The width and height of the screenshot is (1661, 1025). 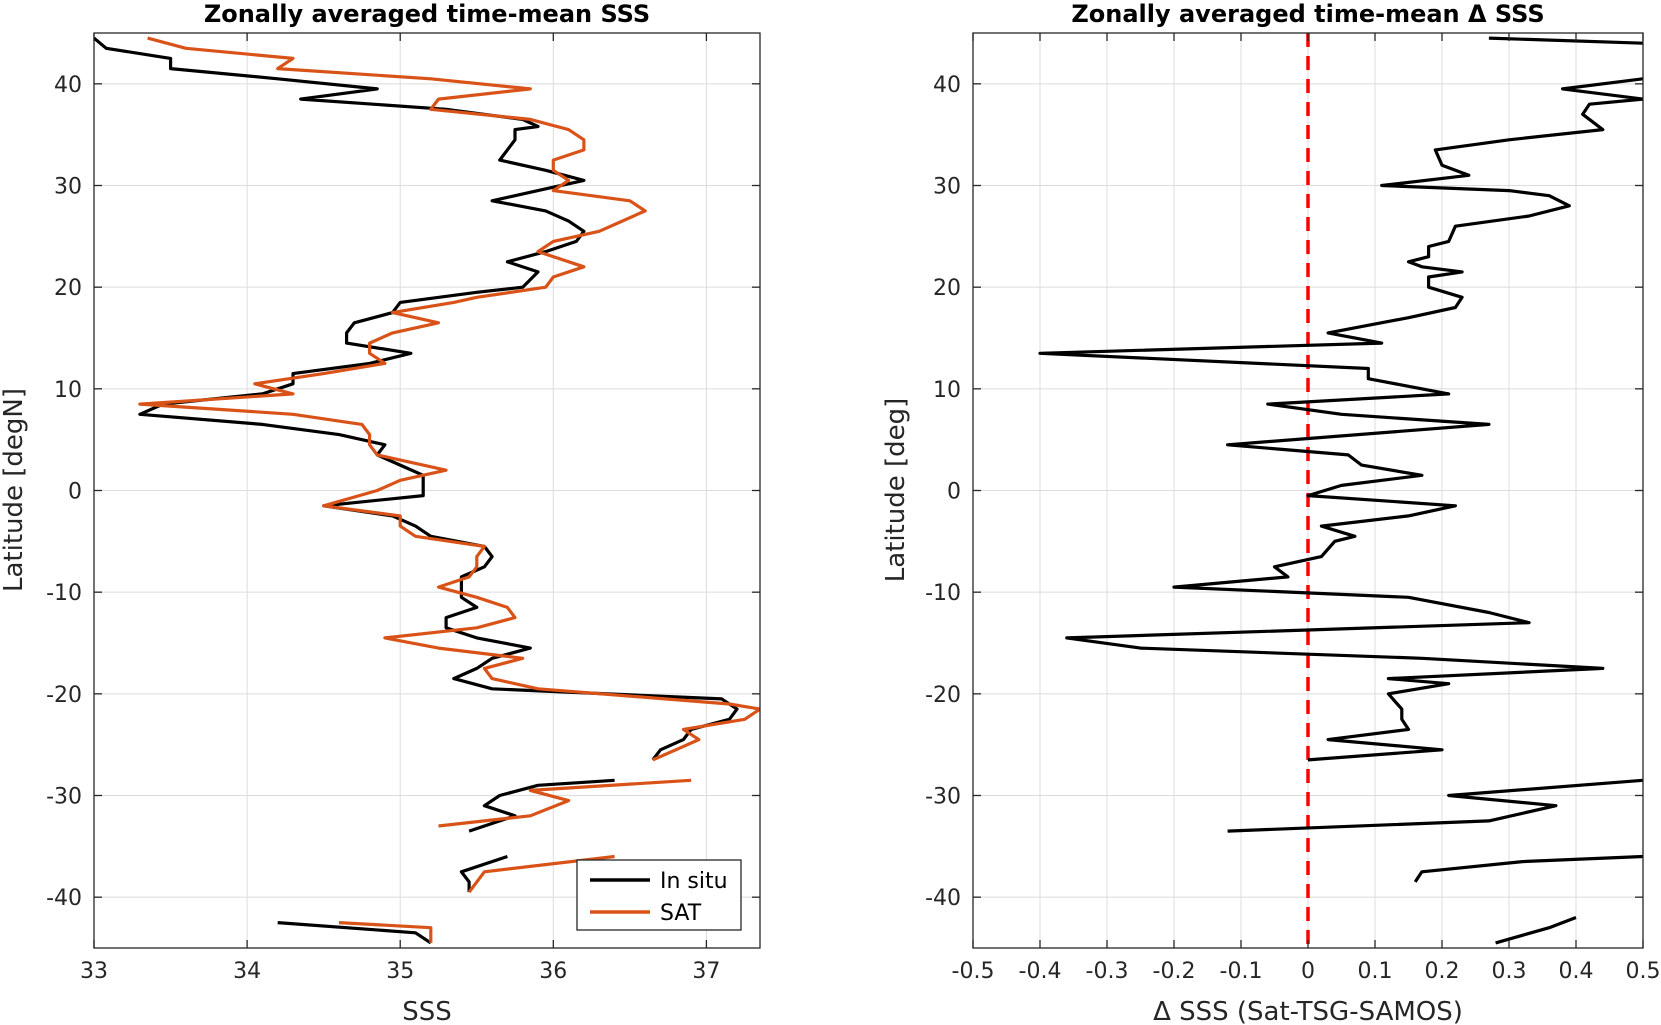 I want to click on legend: In situ SAT, so click(x=659, y=895).